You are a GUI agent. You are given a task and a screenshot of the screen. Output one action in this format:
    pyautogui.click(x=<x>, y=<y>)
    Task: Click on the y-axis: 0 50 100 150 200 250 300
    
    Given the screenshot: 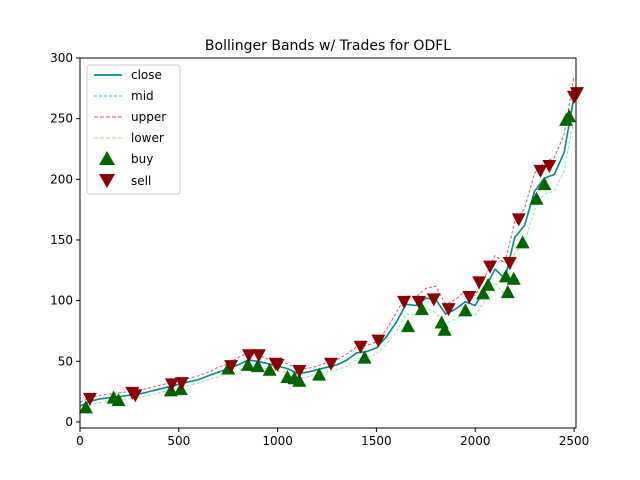 What is the action you would take?
    pyautogui.click(x=65, y=240)
    